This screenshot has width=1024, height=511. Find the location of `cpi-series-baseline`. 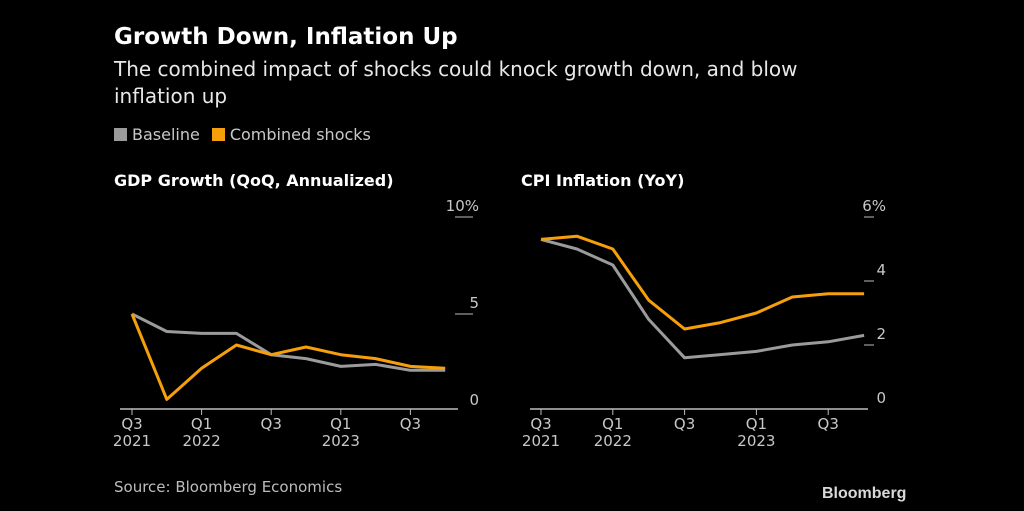

cpi-series-baseline is located at coordinates (702, 298).